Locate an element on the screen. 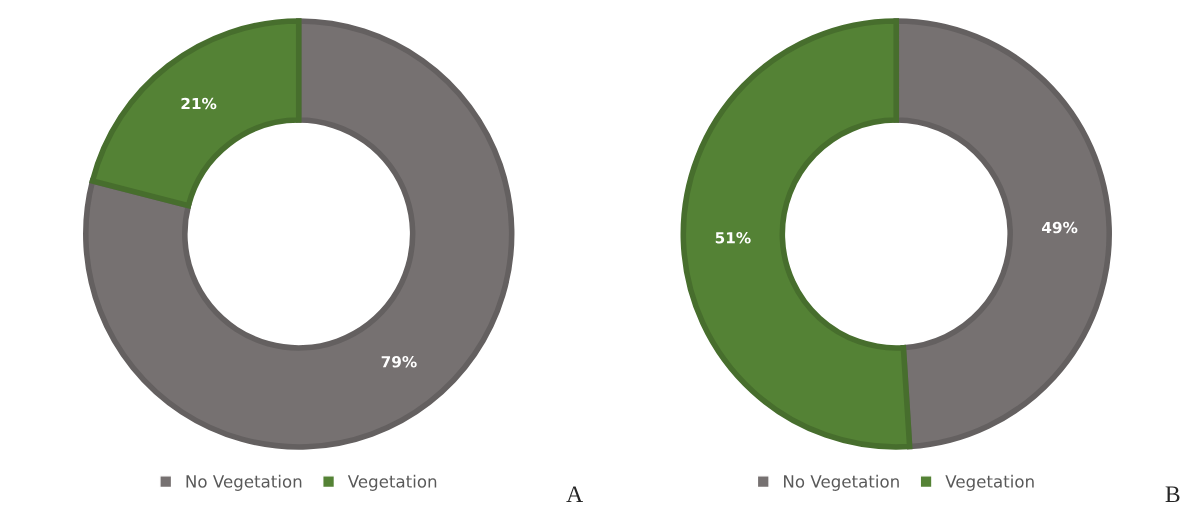 This screenshot has height=520, width=1195. data-label: 51% is located at coordinates (733, 238).